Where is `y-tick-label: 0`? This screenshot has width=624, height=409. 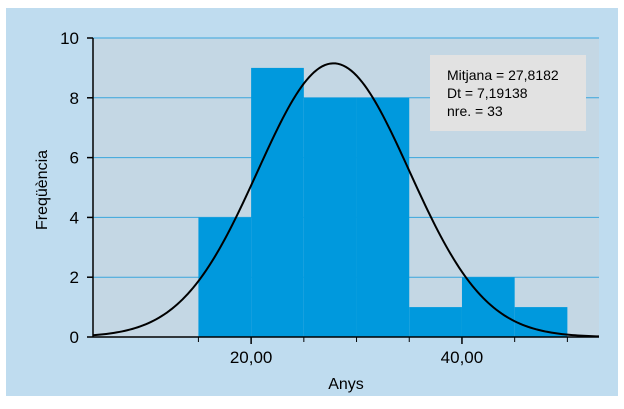
y-tick-label: 0 is located at coordinates (74, 337).